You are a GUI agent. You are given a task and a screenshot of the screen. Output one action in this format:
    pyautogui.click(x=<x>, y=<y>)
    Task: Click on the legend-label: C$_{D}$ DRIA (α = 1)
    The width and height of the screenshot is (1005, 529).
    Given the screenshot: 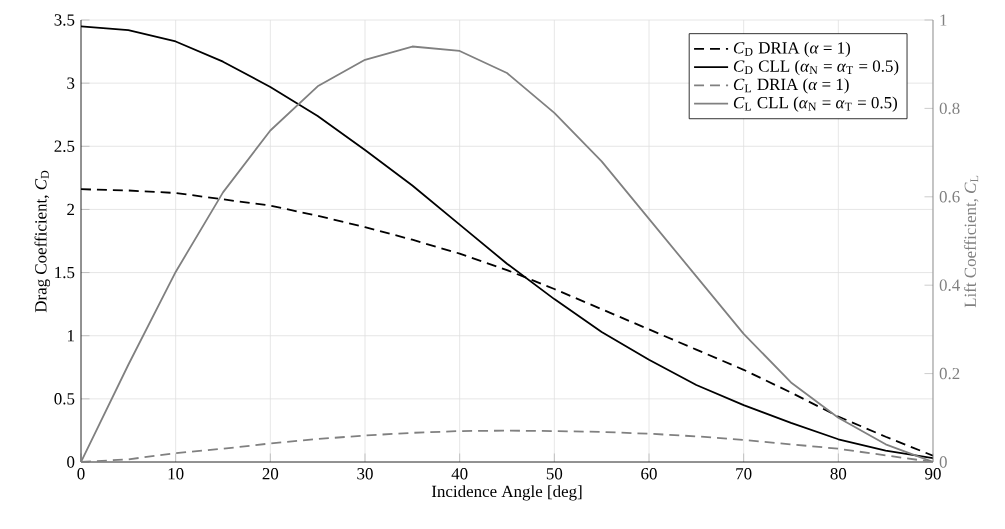 What is the action you would take?
    pyautogui.click(x=792, y=49)
    